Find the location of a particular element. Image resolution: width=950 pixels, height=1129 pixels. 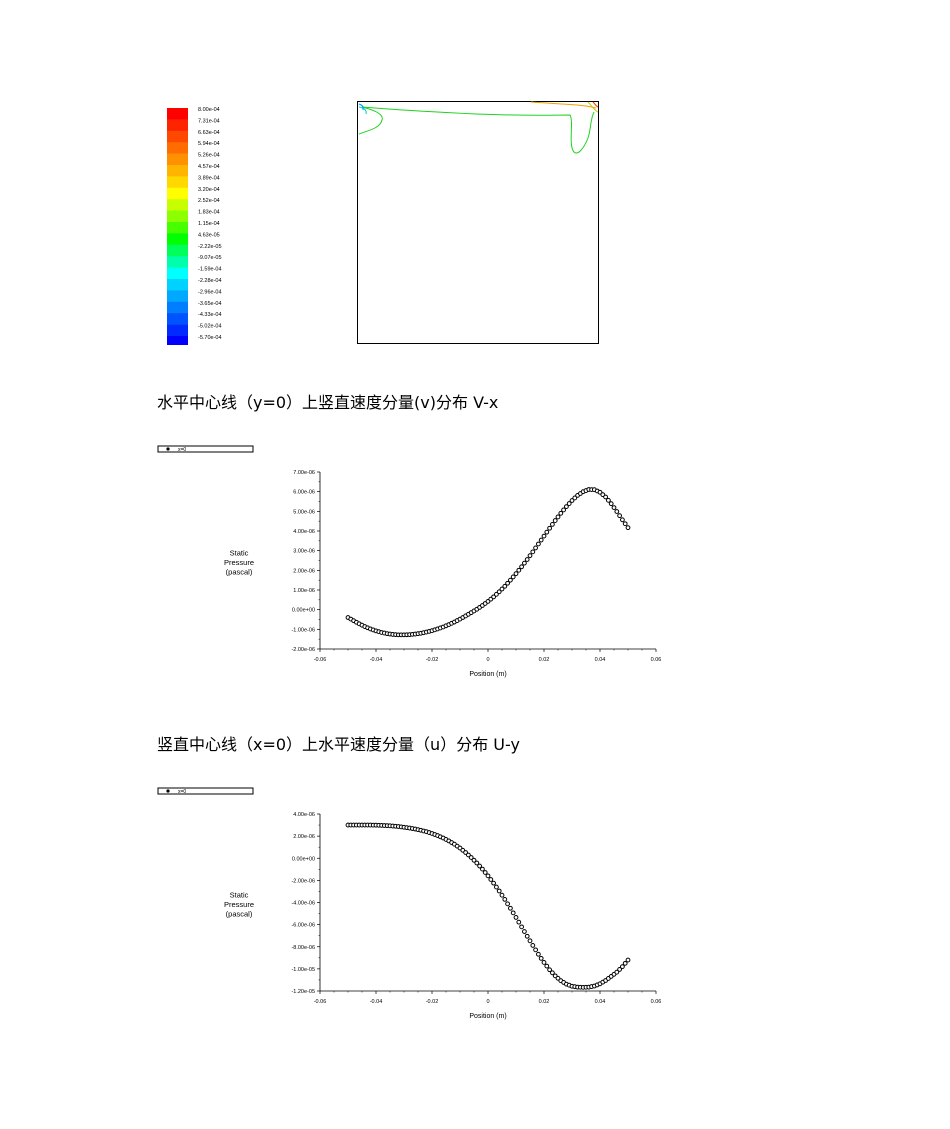

contour-line-green-top is located at coordinates (478, 130).